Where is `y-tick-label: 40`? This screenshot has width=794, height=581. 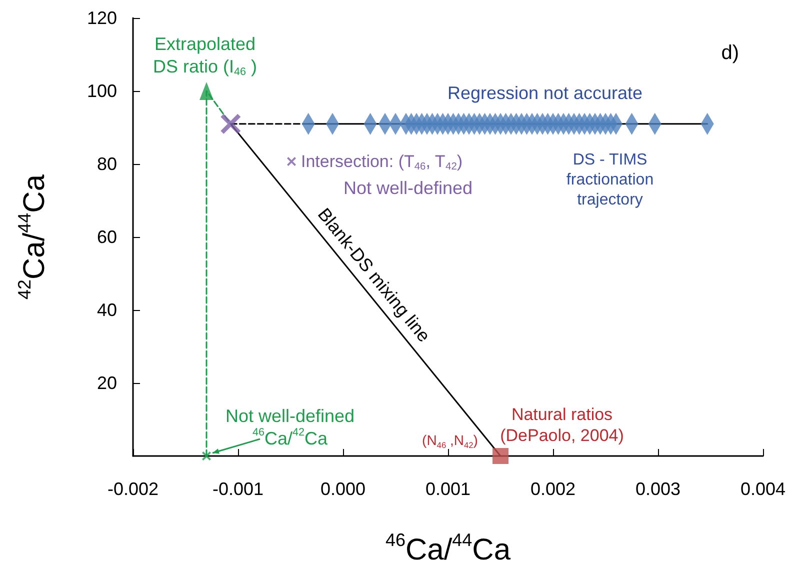 y-tick-label: 40 is located at coordinates (106, 310).